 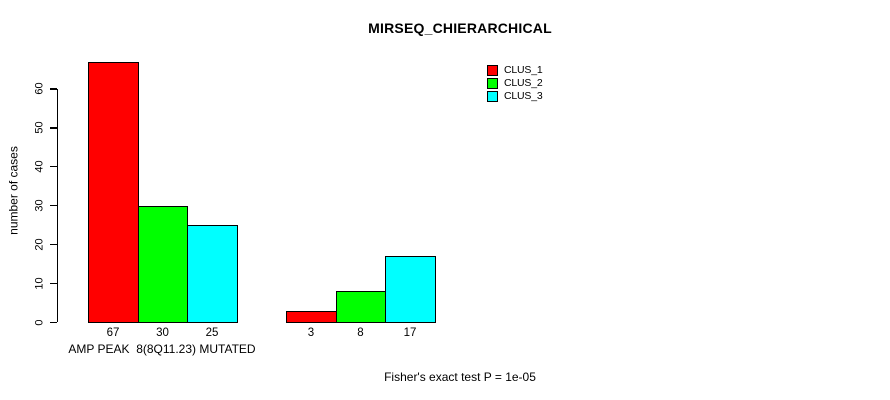 I want to click on legend-item-clus-3: CLUS_3, so click(x=515, y=96).